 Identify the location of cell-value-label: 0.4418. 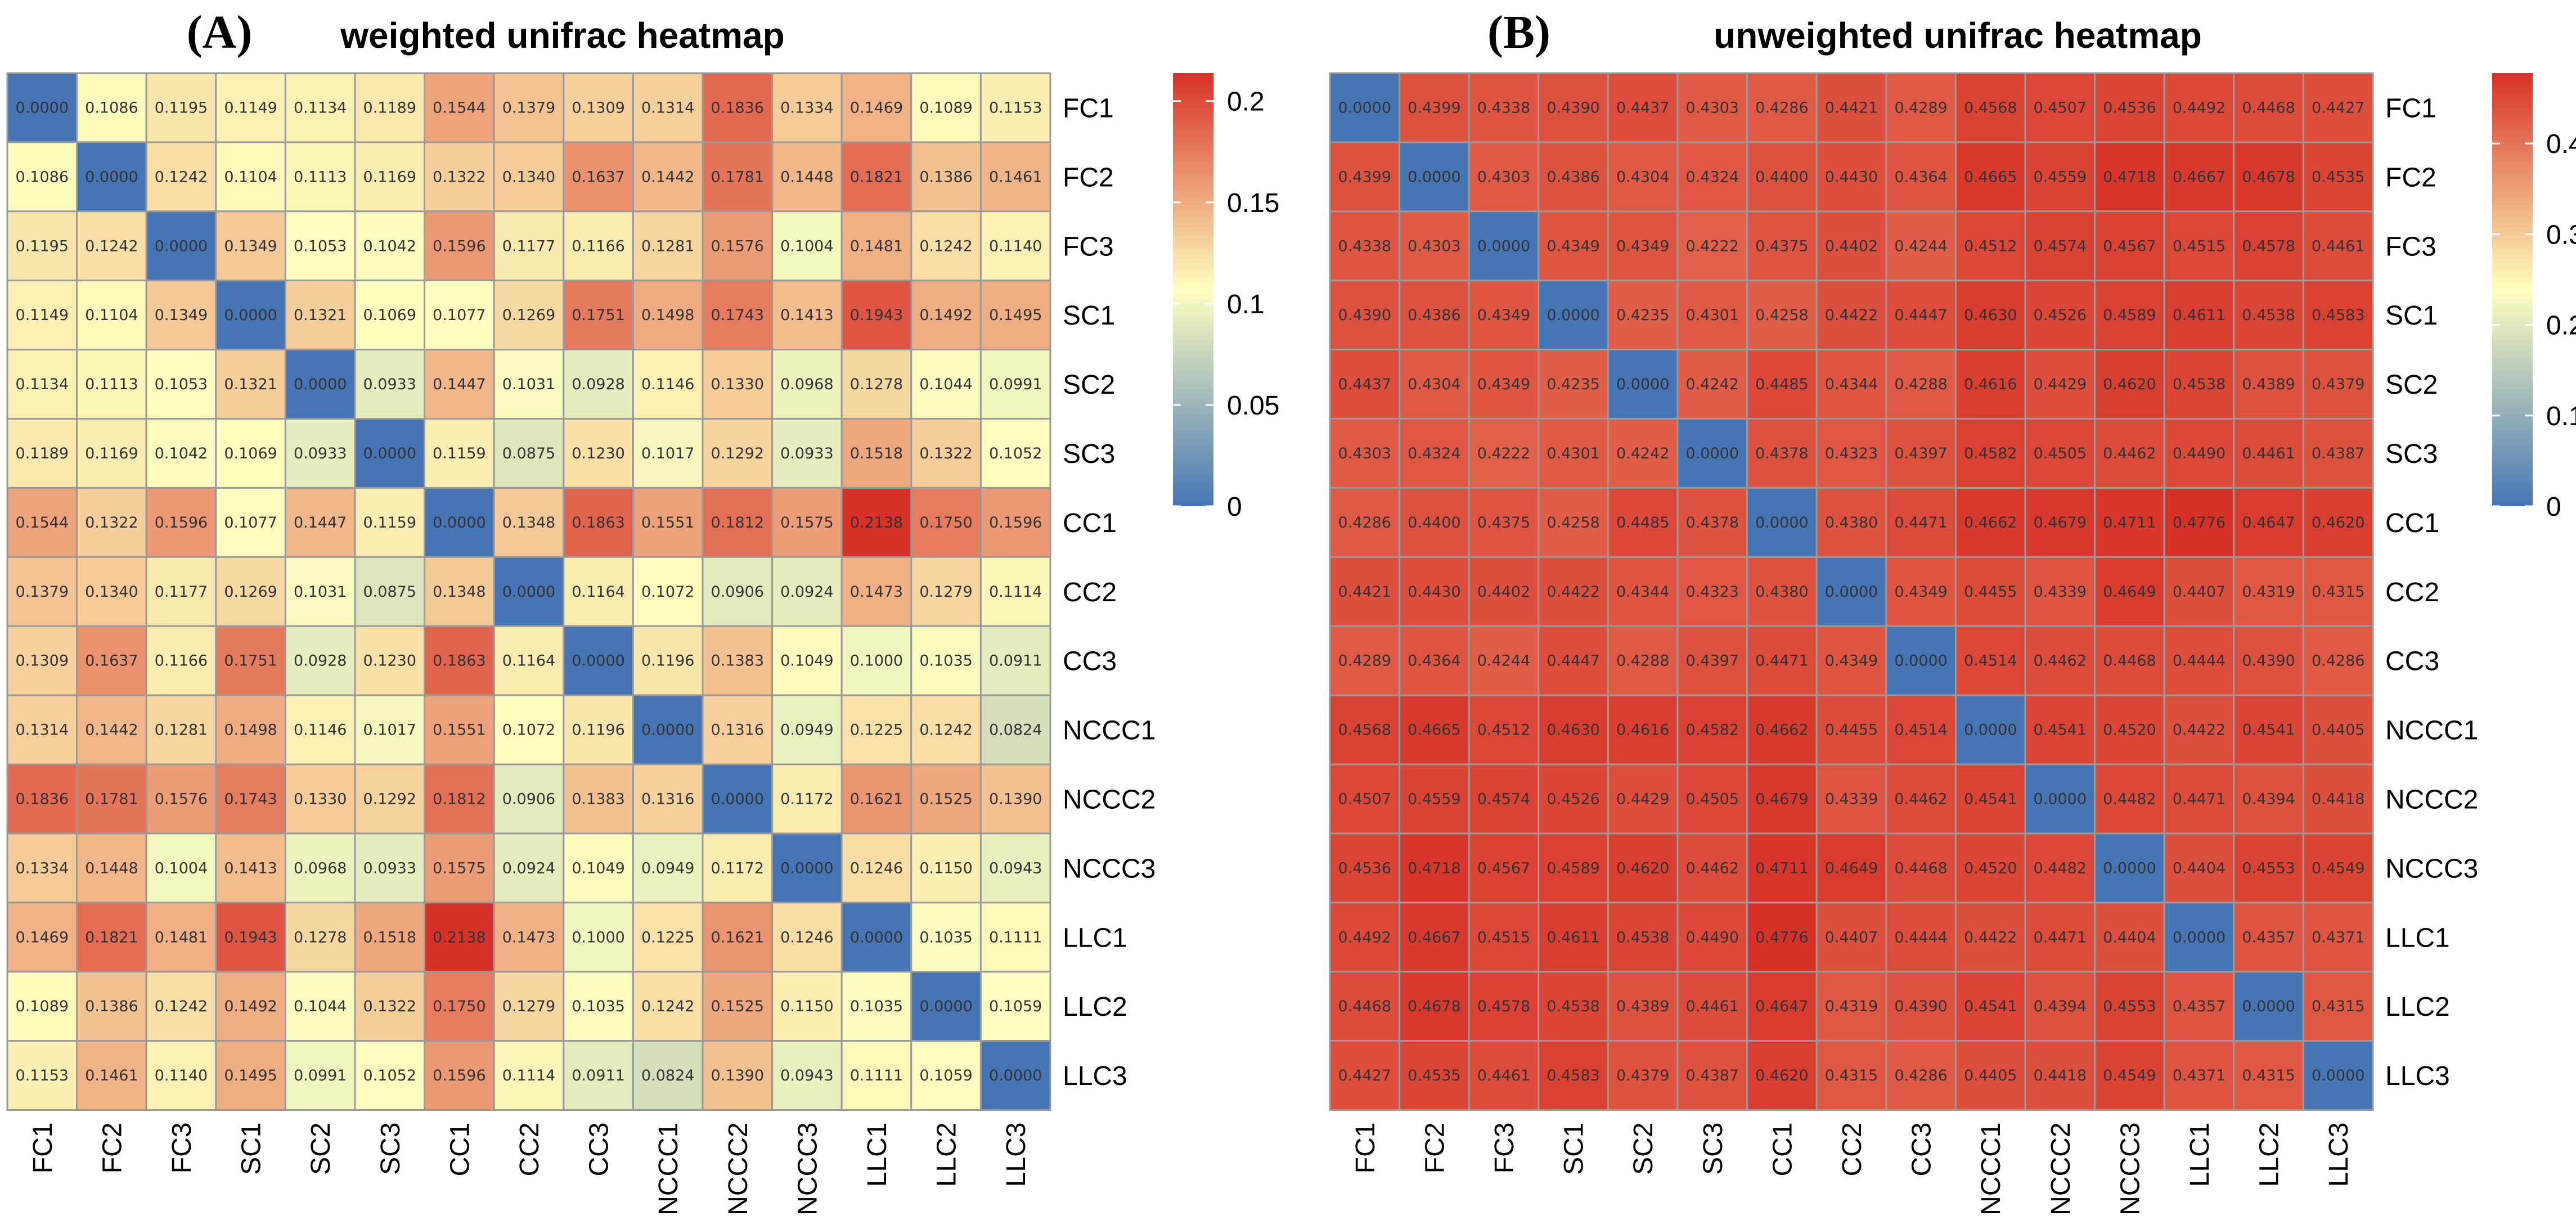
(2338, 799).